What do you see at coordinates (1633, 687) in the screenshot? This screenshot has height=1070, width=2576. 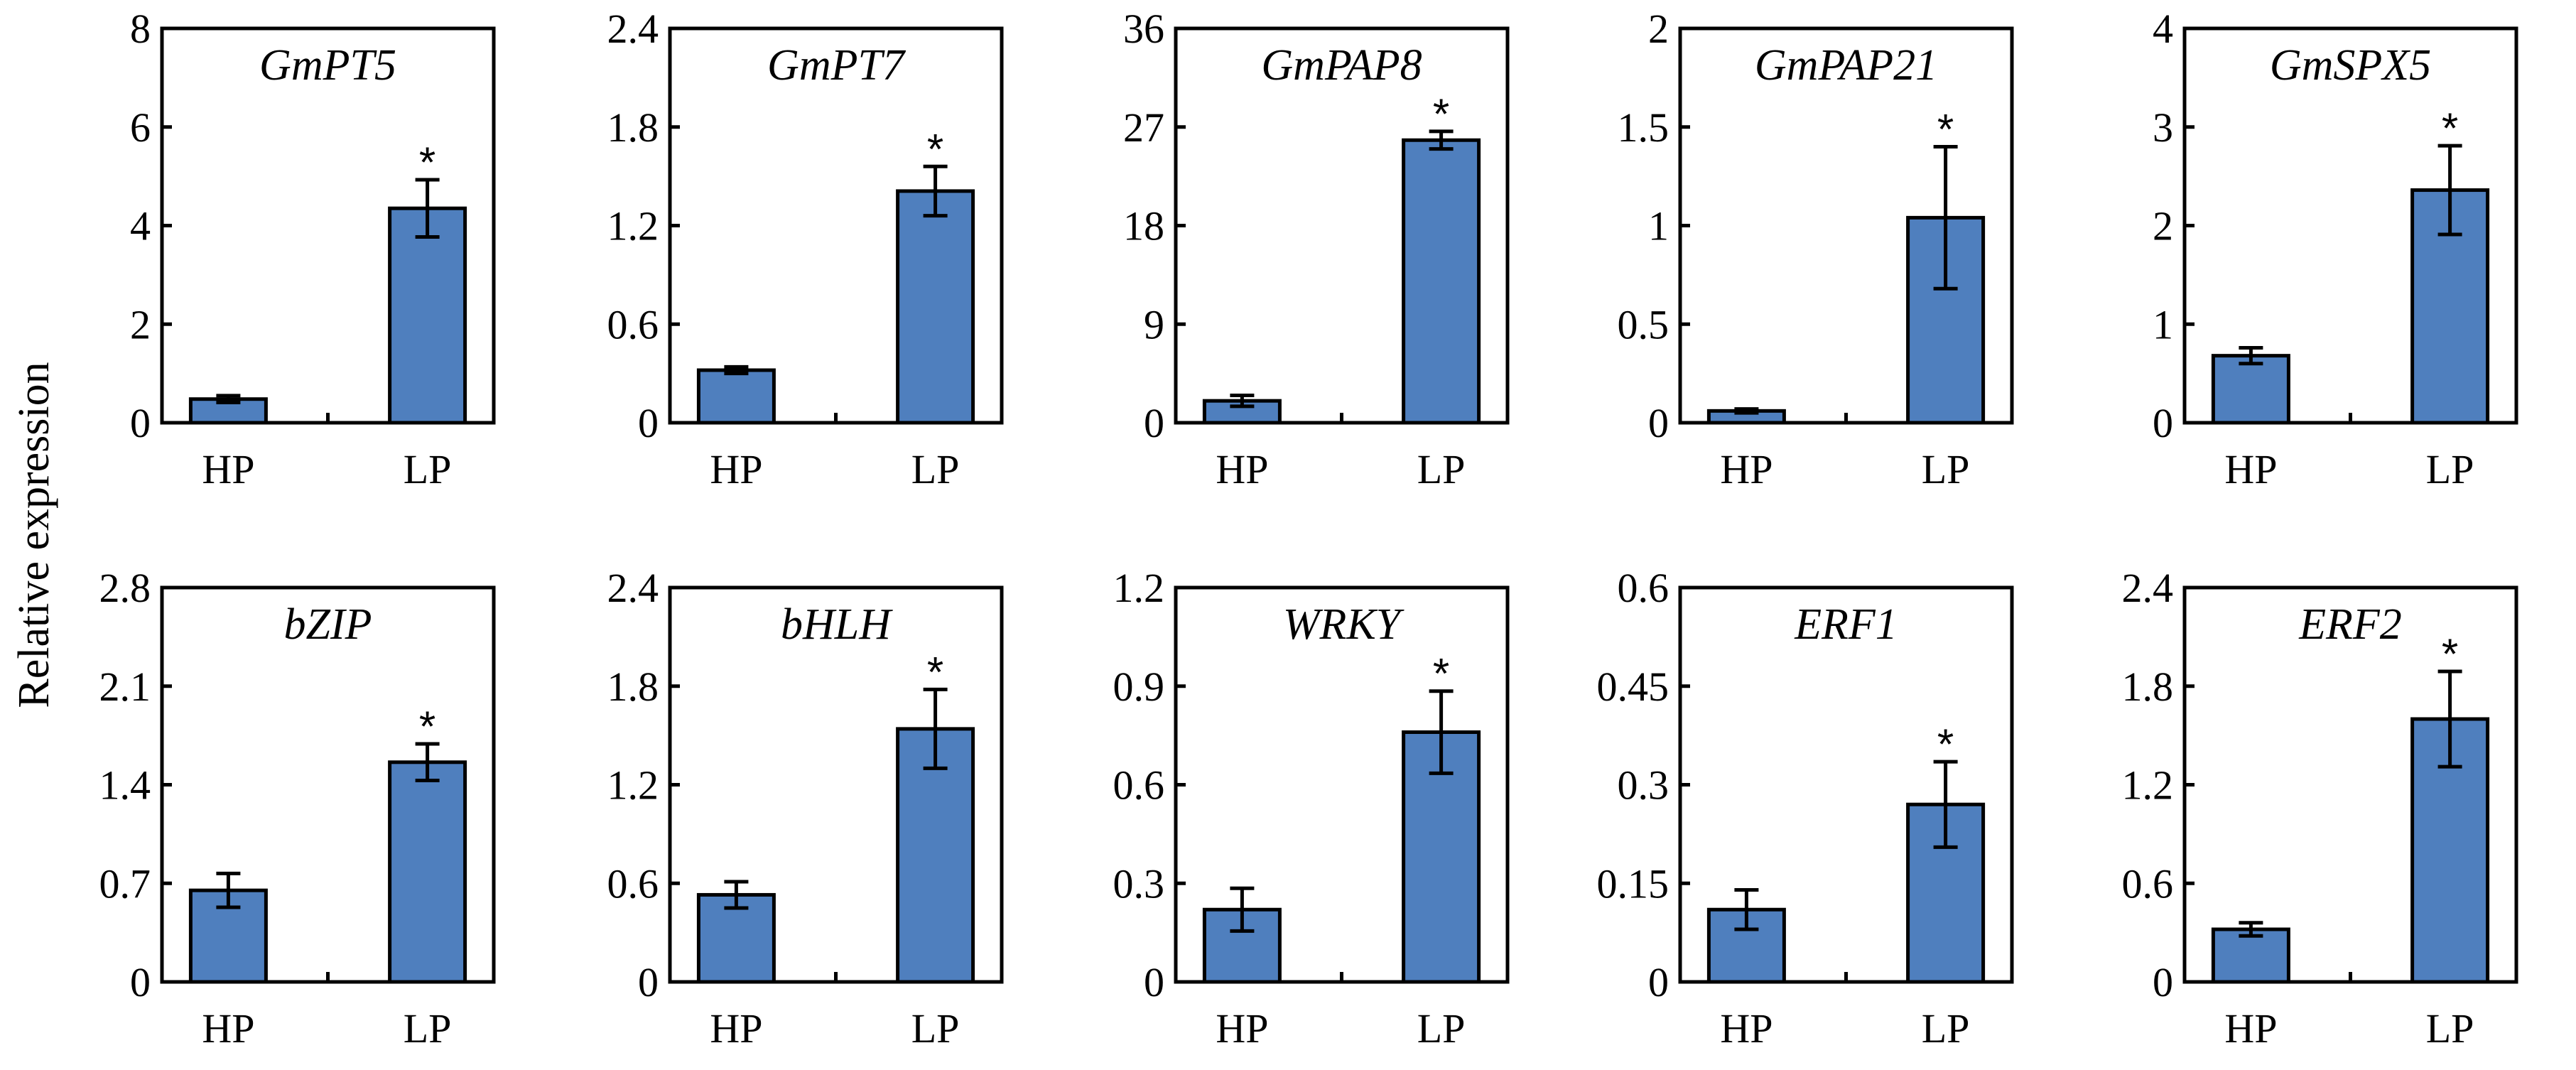 I see `y-tick-label: 0.45` at bounding box center [1633, 687].